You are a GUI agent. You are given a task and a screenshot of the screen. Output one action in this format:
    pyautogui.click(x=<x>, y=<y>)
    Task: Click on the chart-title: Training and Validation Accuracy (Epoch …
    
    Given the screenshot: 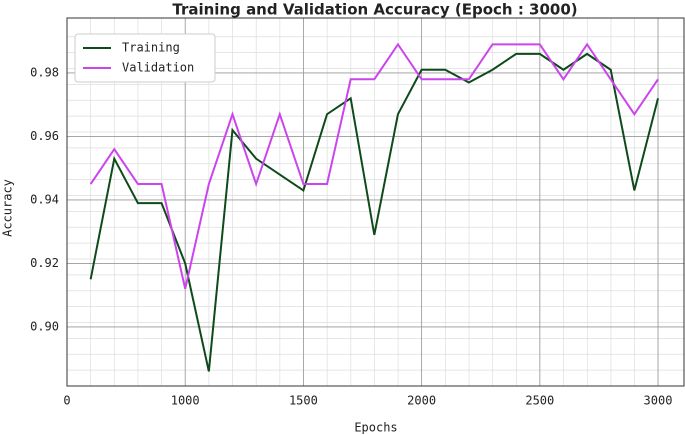 What is the action you would take?
    pyautogui.click(x=374, y=10)
    